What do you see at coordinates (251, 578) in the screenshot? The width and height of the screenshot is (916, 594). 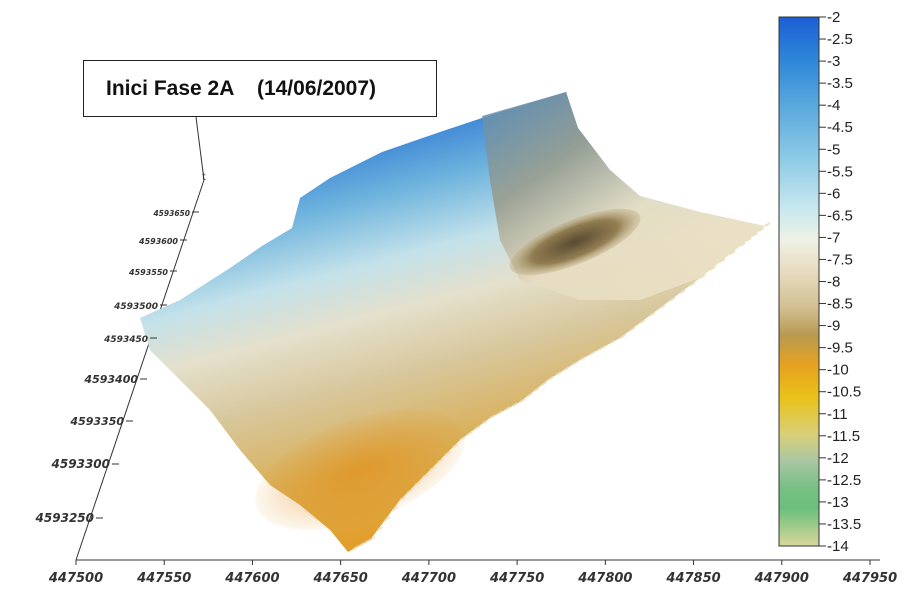 I see `x-tick-label: 447600` at bounding box center [251, 578].